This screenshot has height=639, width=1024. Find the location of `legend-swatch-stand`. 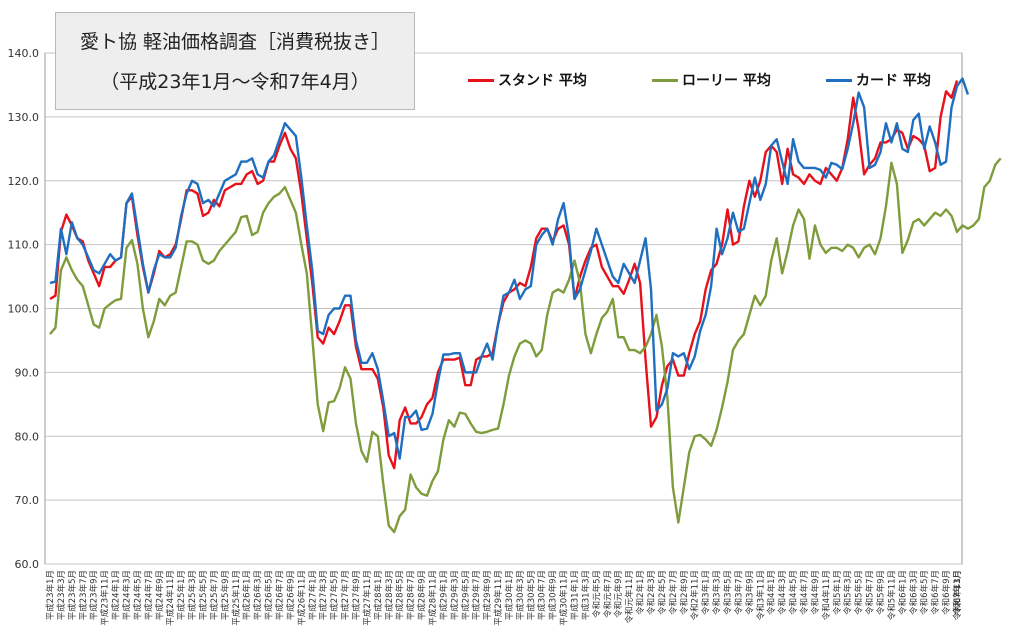

legend-swatch-stand is located at coordinates (481, 80).